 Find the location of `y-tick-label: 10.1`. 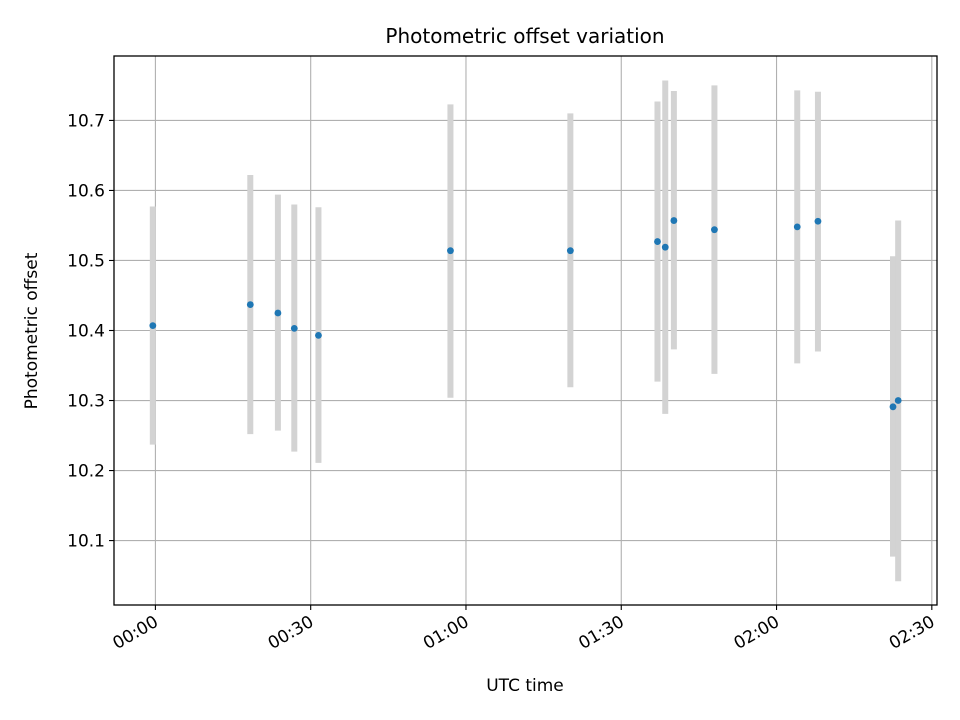

y-tick-label: 10.1 is located at coordinates (86, 542).